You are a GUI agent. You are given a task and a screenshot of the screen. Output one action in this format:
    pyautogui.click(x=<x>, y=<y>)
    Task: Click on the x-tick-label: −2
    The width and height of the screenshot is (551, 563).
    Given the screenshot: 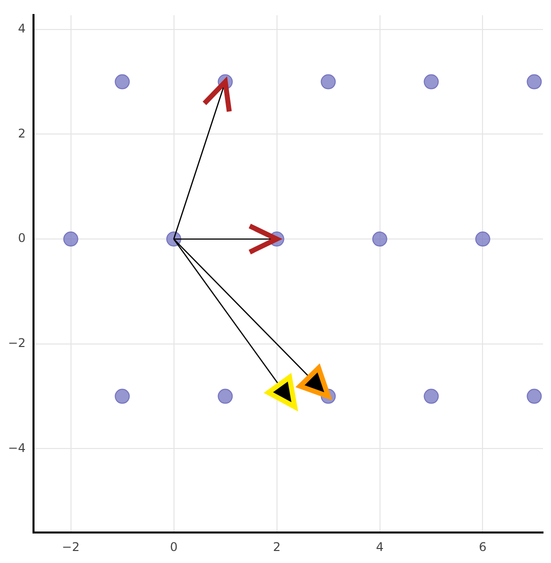 What is the action you would take?
    pyautogui.click(x=71, y=547)
    